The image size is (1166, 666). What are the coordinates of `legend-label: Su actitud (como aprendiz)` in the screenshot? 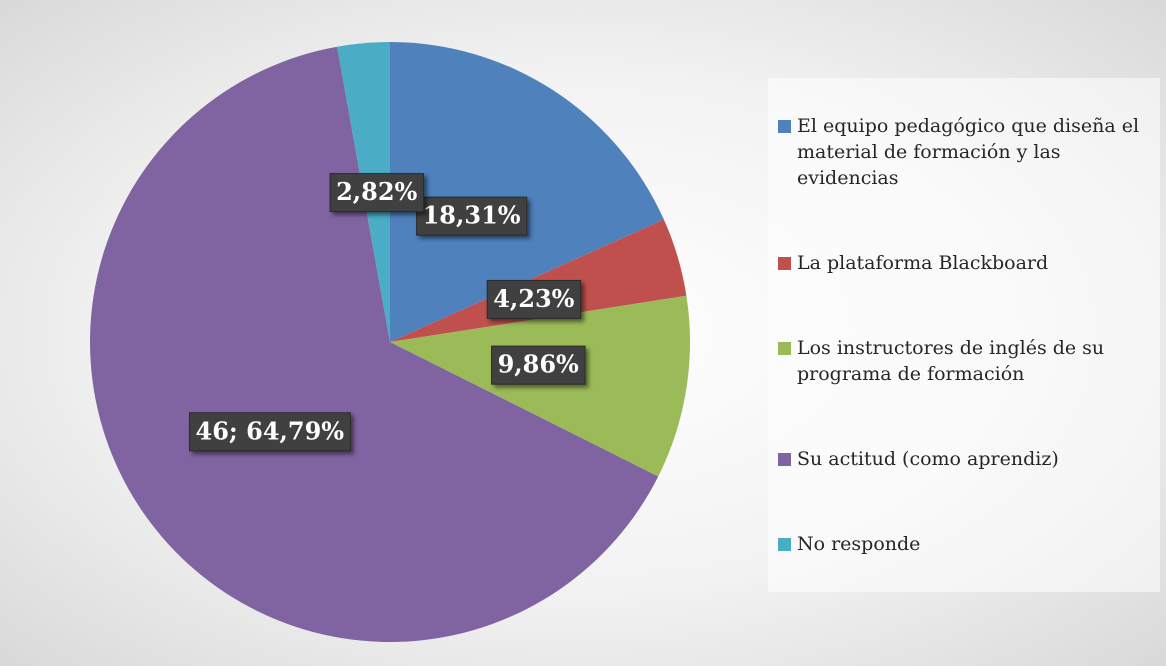 It's located at (928, 458).